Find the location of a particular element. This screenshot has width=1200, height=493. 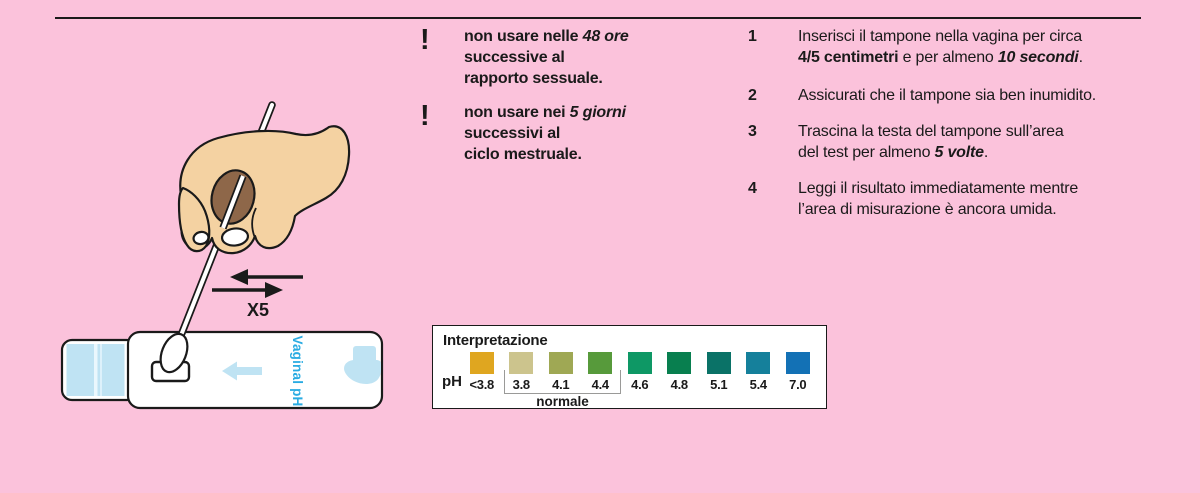

step-number: 2 is located at coordinates (752, 95).